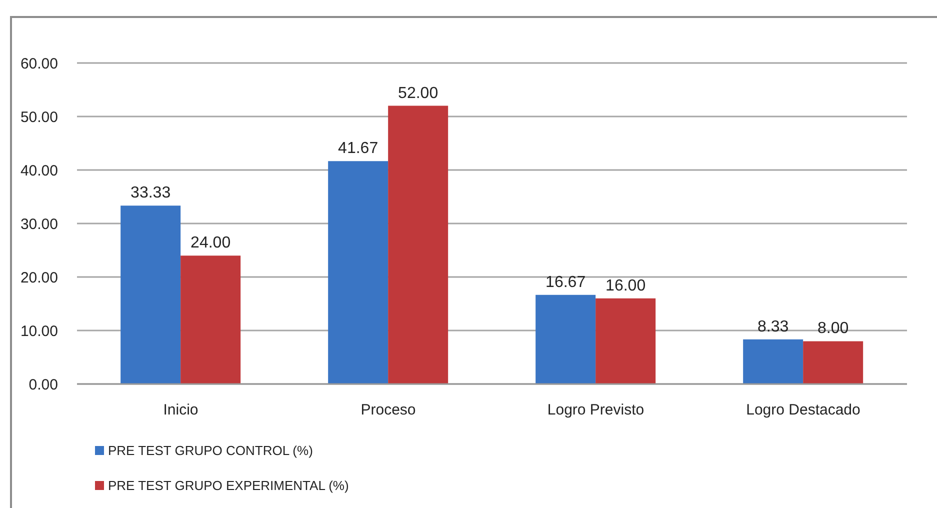 This screenshot has height=508, width=937. What do you see at coordinates (626, 285) in the screenshot?
I see `data-label: 16.00` at bounding box center [626, 285].